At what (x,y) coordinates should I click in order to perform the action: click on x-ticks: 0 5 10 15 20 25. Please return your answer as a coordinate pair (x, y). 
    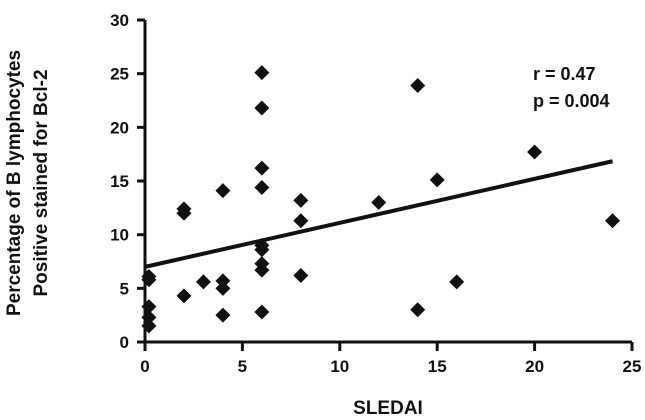
    Looking at the image, I should click on (390, 359).